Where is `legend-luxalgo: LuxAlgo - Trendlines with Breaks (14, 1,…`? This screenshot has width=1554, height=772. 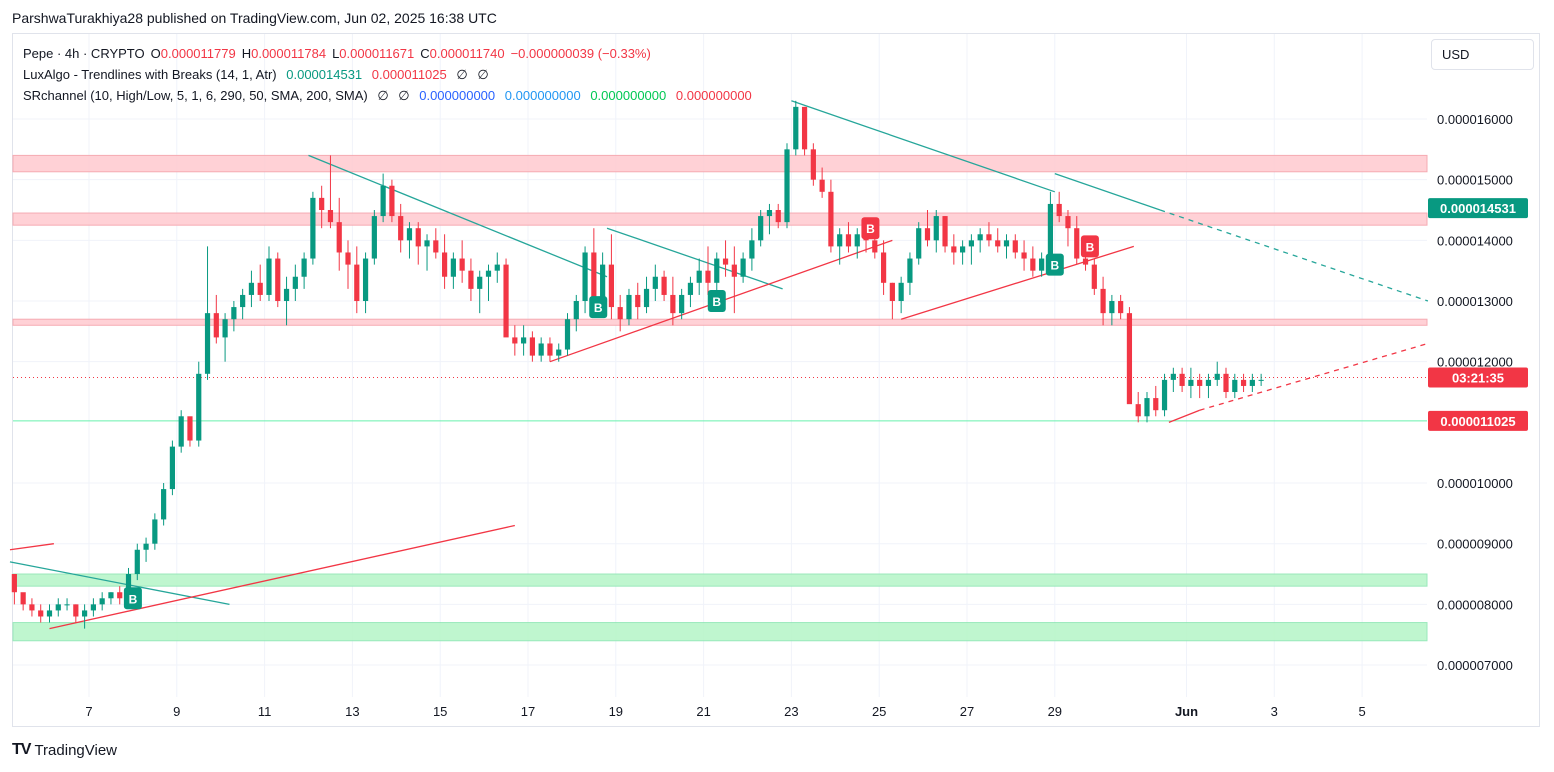
legend-luxalgo: LuxAlgo - Trendlines with Breaks (14, 1,… is located at coordinates (259, 75).